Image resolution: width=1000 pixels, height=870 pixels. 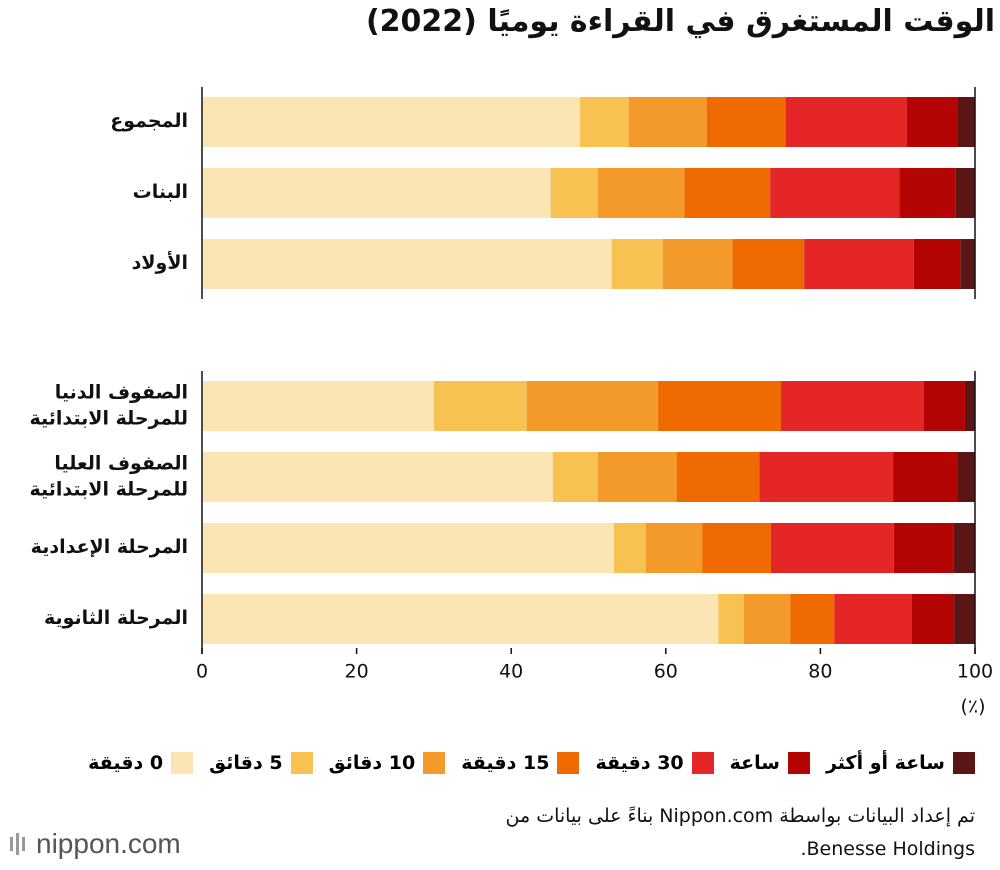 What do you see at coordinates (372, 763) in the screenshot?
I see `legend-label: 10 دقائق` at bounding box center [372, 763].